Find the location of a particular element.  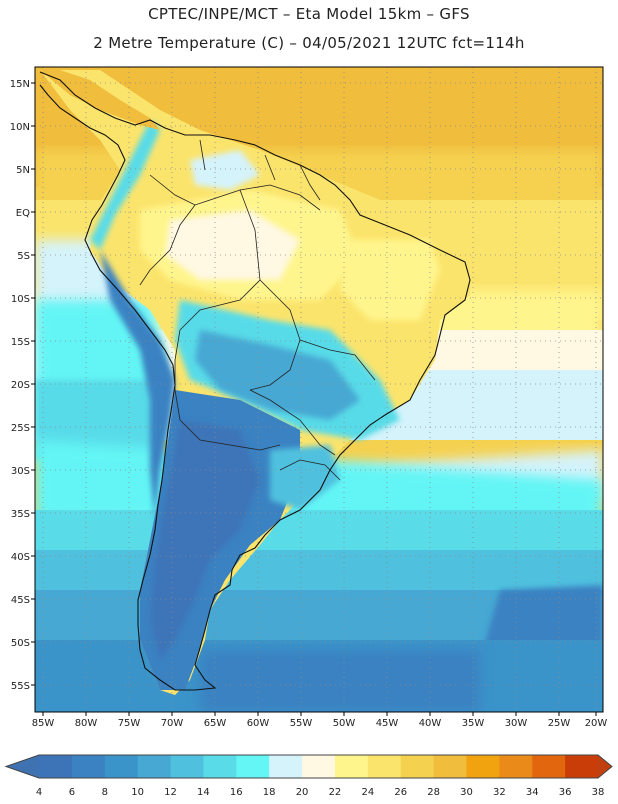

lat-label: EQ is located at coordinates (23, 213).